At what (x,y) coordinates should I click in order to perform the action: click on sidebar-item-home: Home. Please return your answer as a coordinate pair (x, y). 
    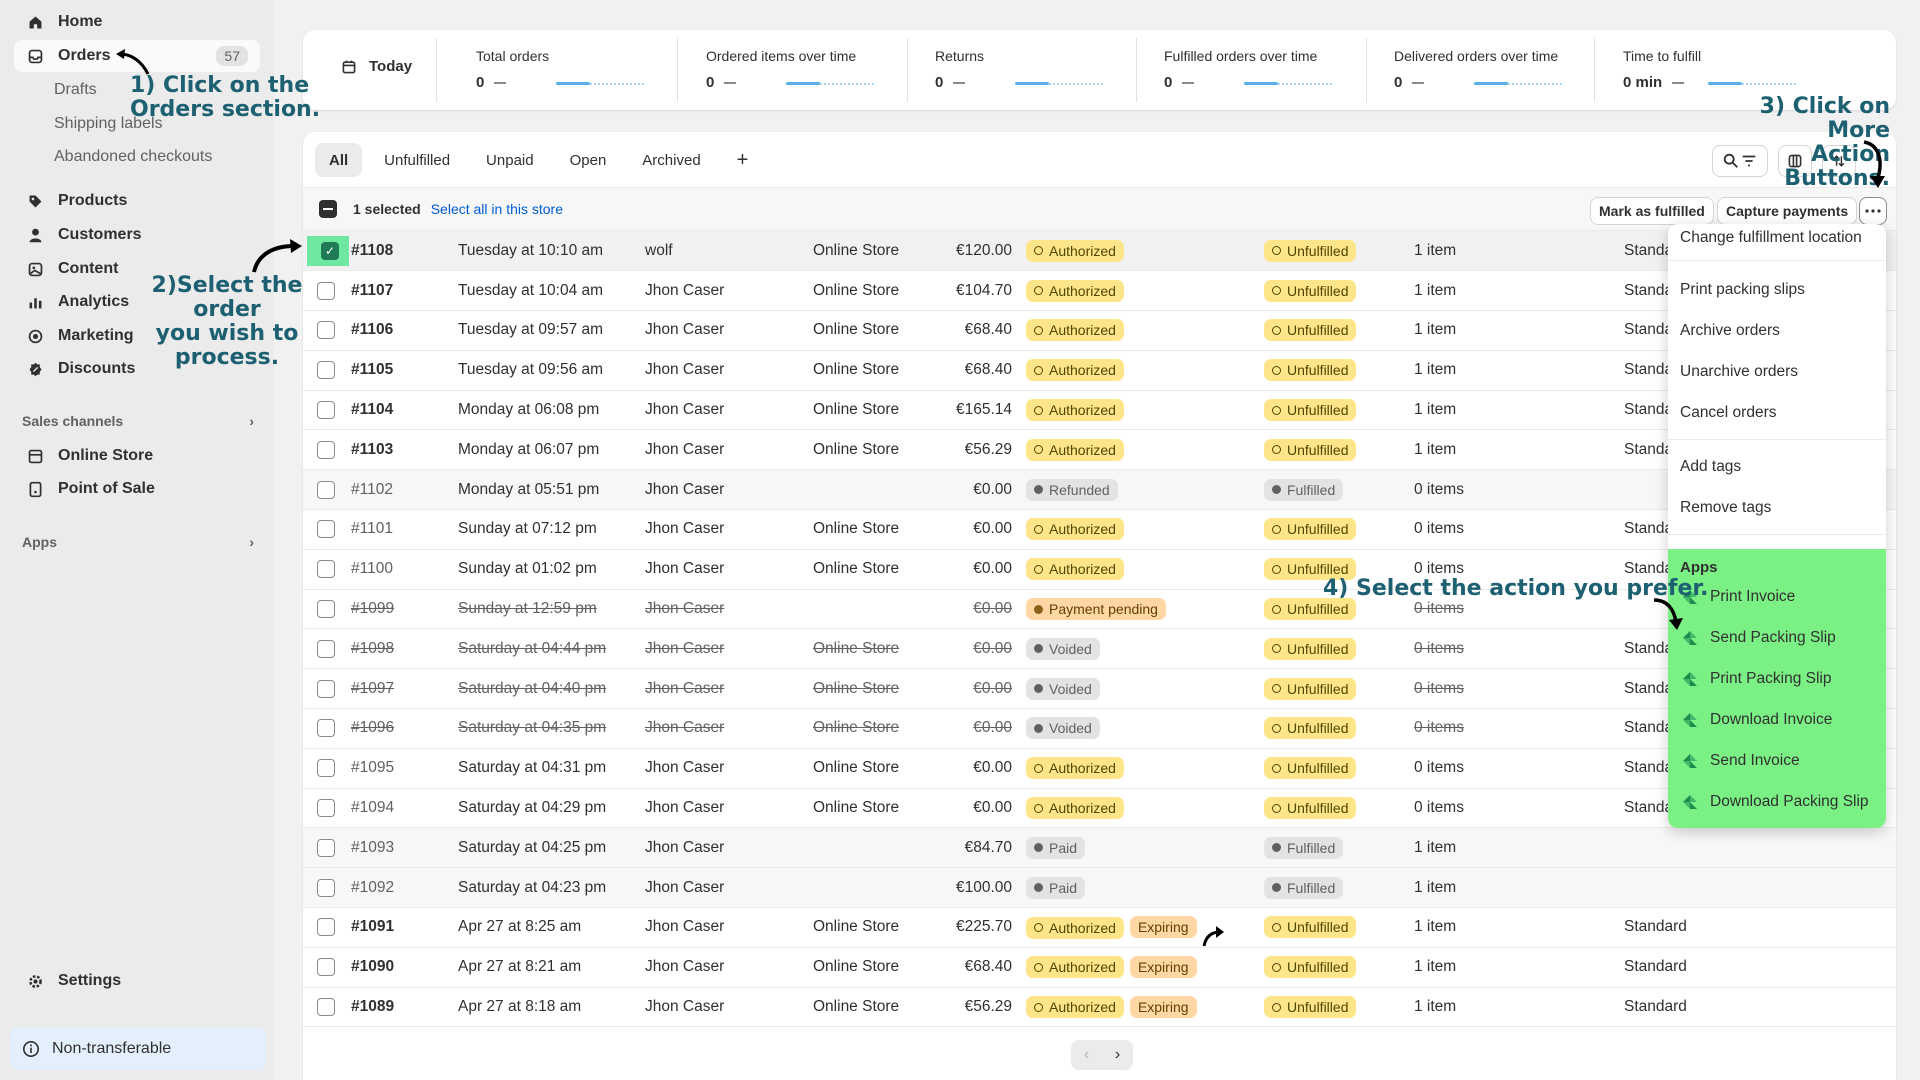
    Looking at the image, I should click on (137, 22).